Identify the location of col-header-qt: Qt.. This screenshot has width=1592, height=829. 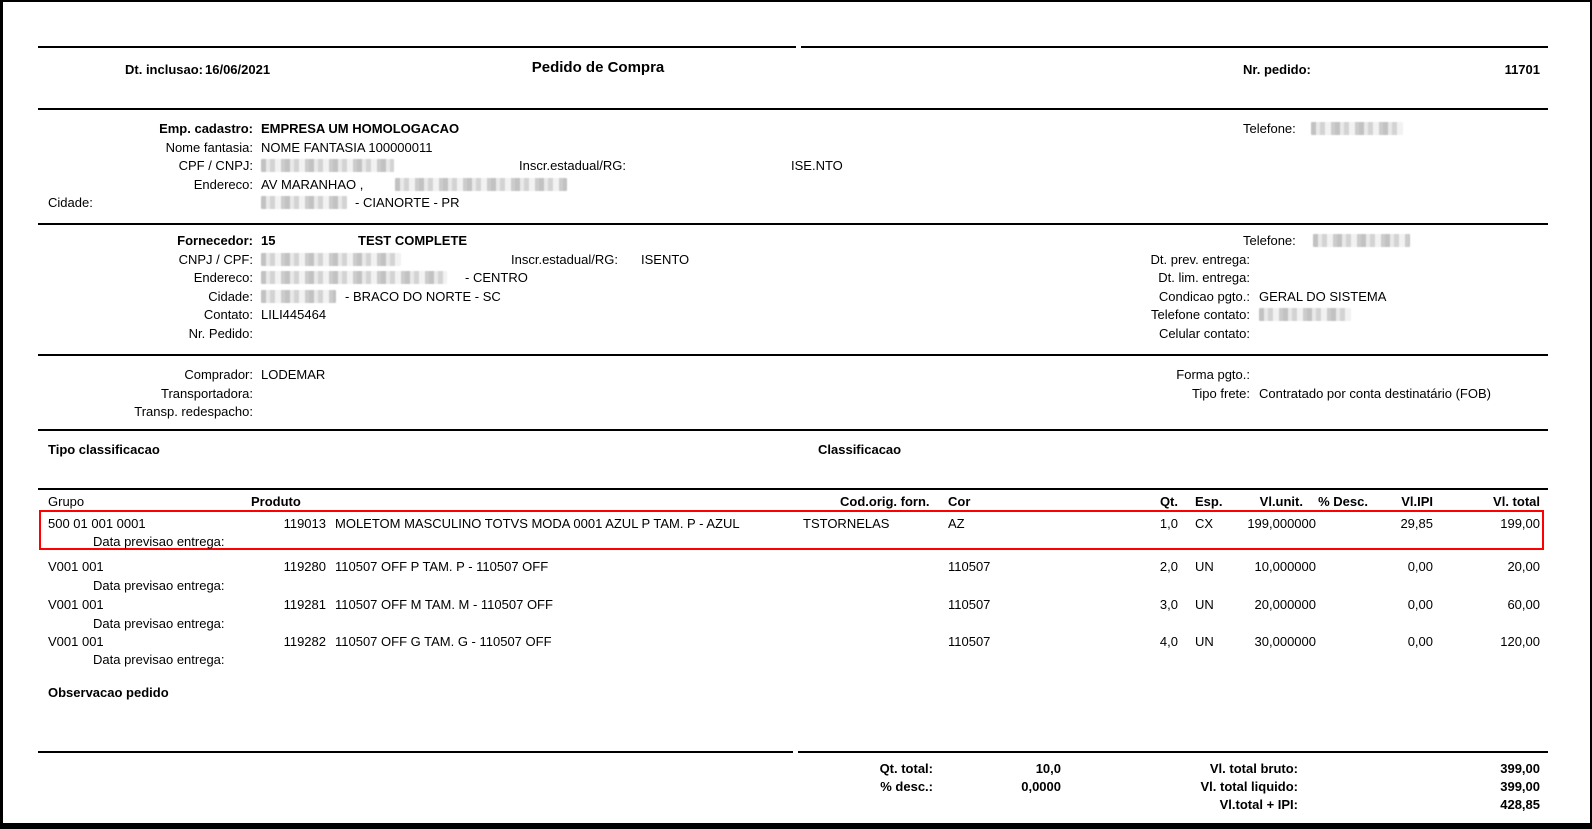
(1168, 501).